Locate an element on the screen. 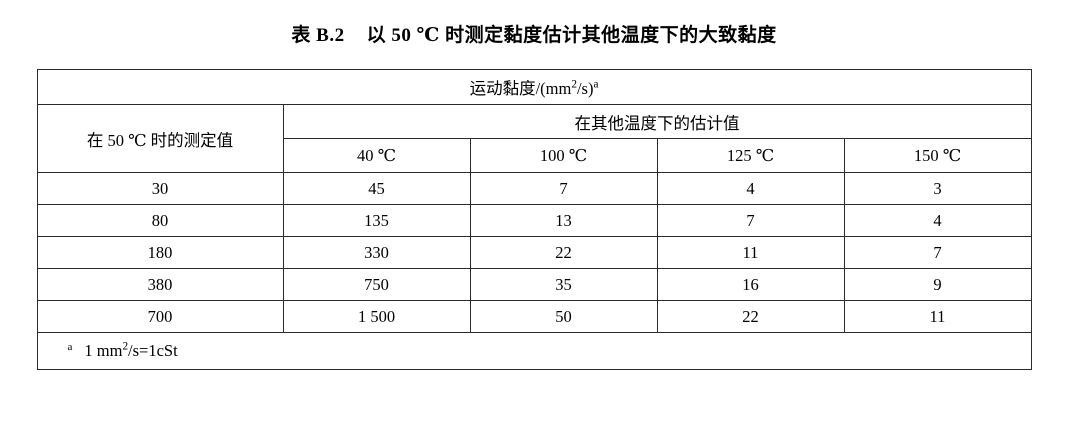  header-unit-exponent: 2 is located at coordinates (574, 84).